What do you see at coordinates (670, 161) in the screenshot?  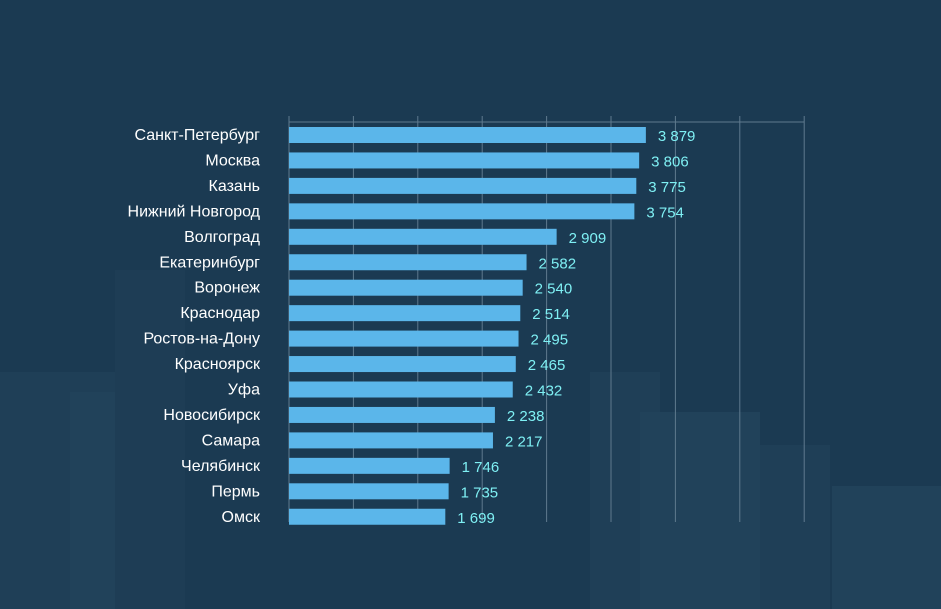 I see `value-label: 3 806` at bounding box center [670, 161].